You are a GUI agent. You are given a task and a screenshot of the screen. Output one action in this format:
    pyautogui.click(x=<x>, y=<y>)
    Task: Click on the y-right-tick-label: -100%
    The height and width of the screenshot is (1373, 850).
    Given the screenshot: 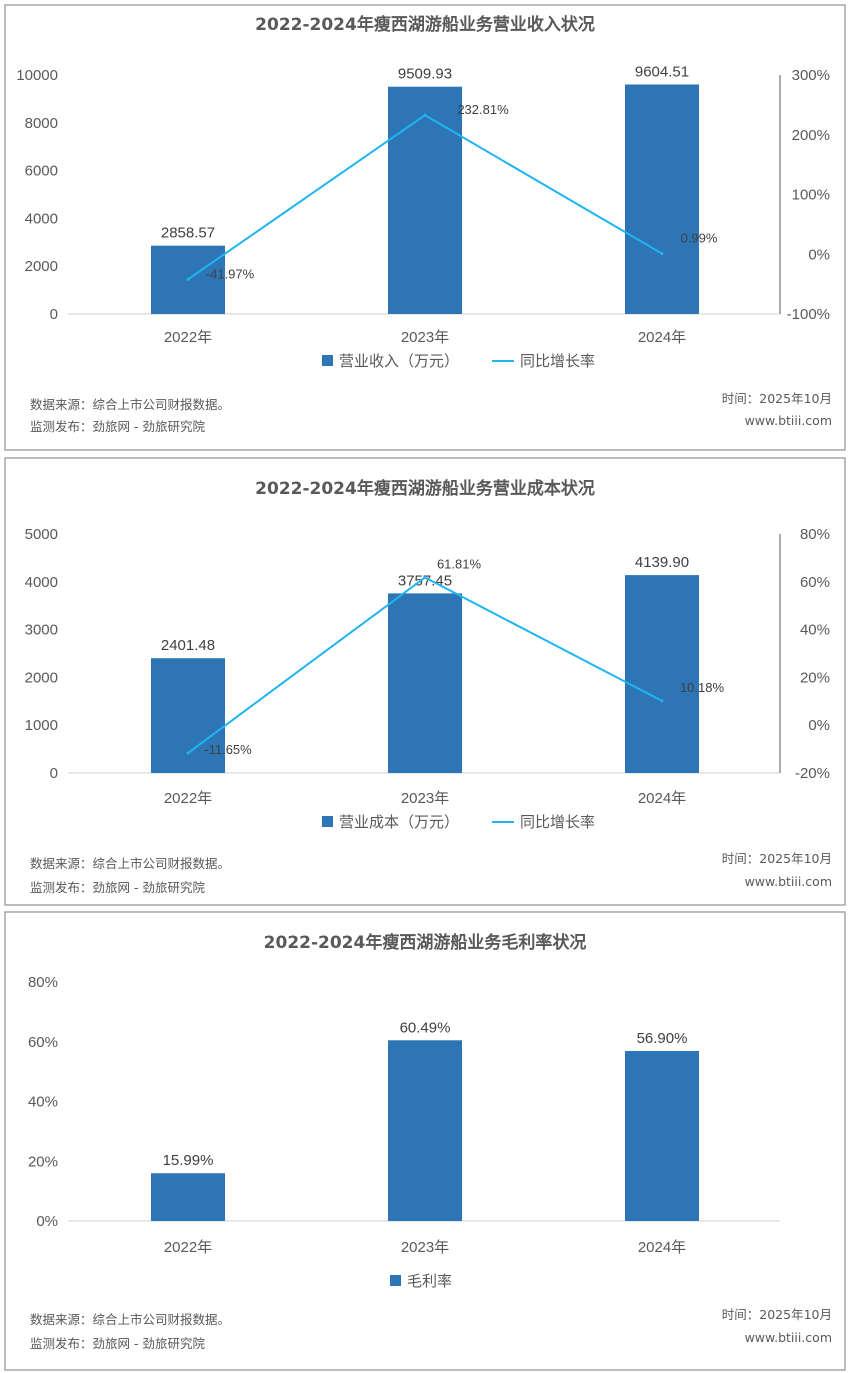 What is the action you would take?
    pyautogui.click(x=808, y=314)
    